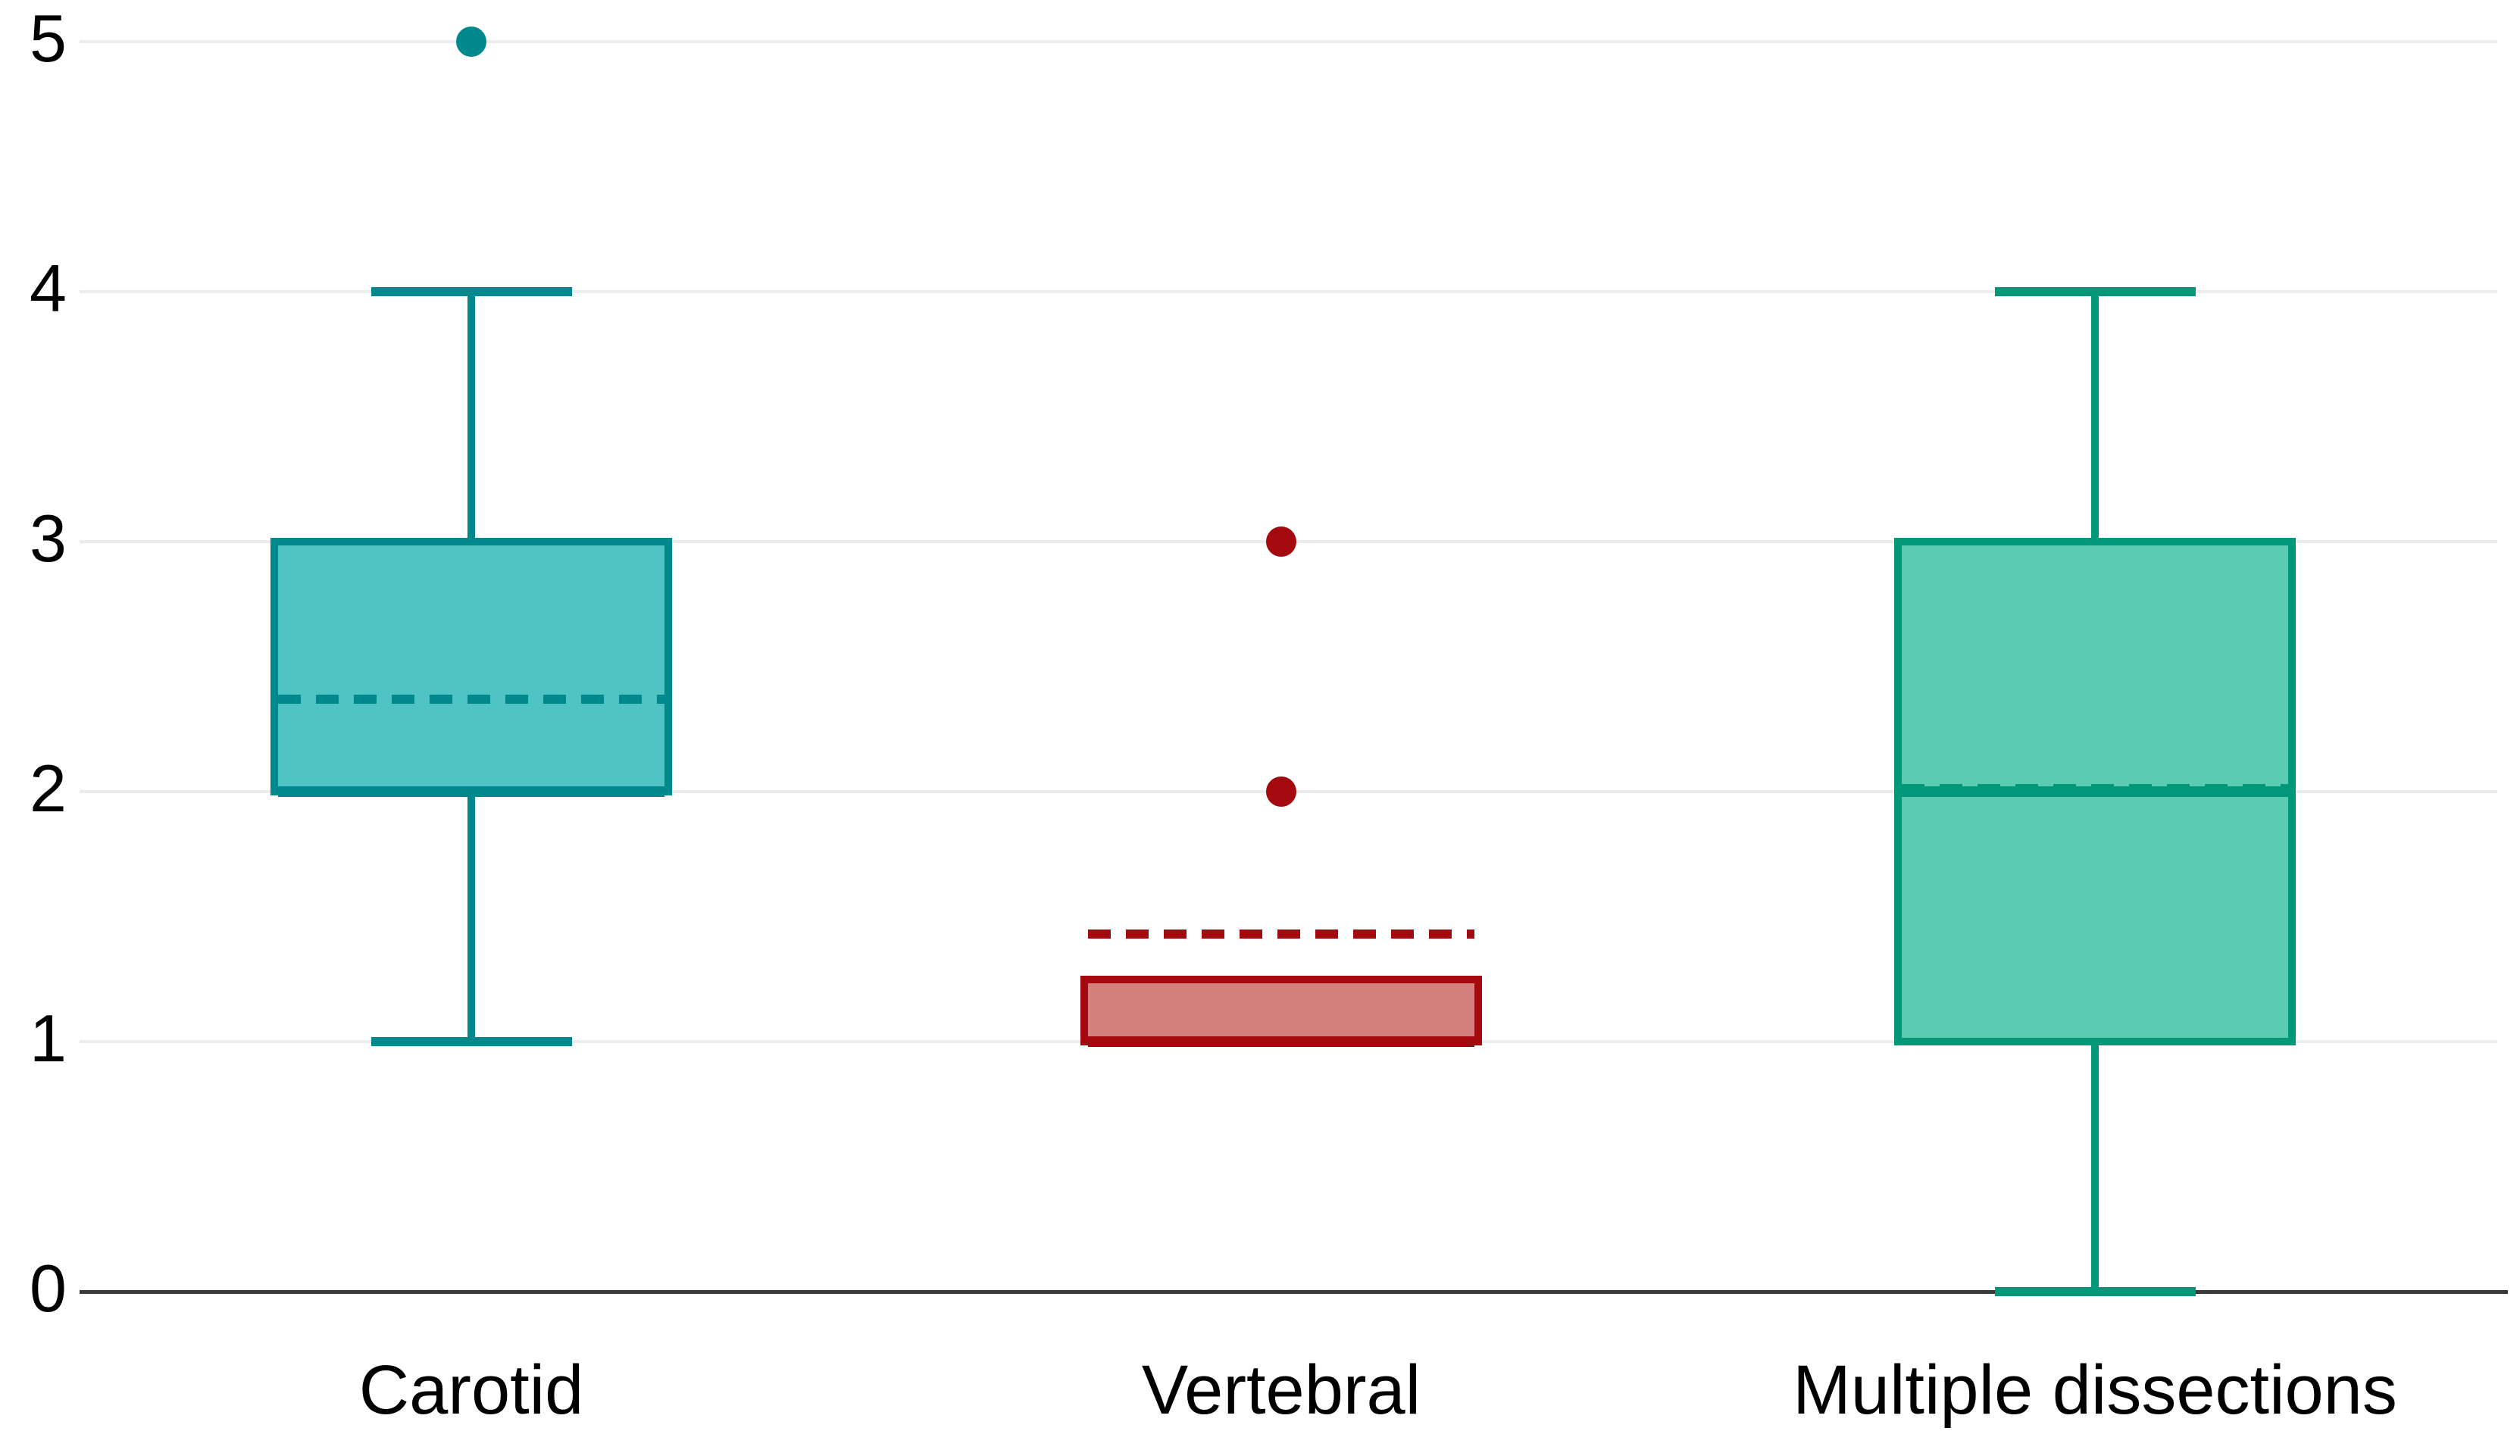  I want to click on whisker-cap-lower-carotid, so click(471, 1041).